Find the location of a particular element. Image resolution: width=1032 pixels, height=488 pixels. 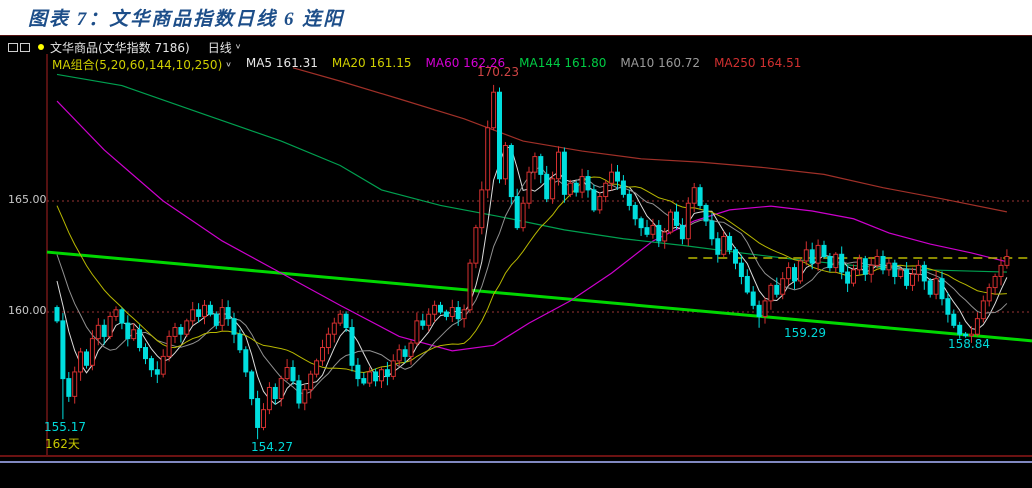

axis-label-160: 160.00 is located at coordinates (27, 310).